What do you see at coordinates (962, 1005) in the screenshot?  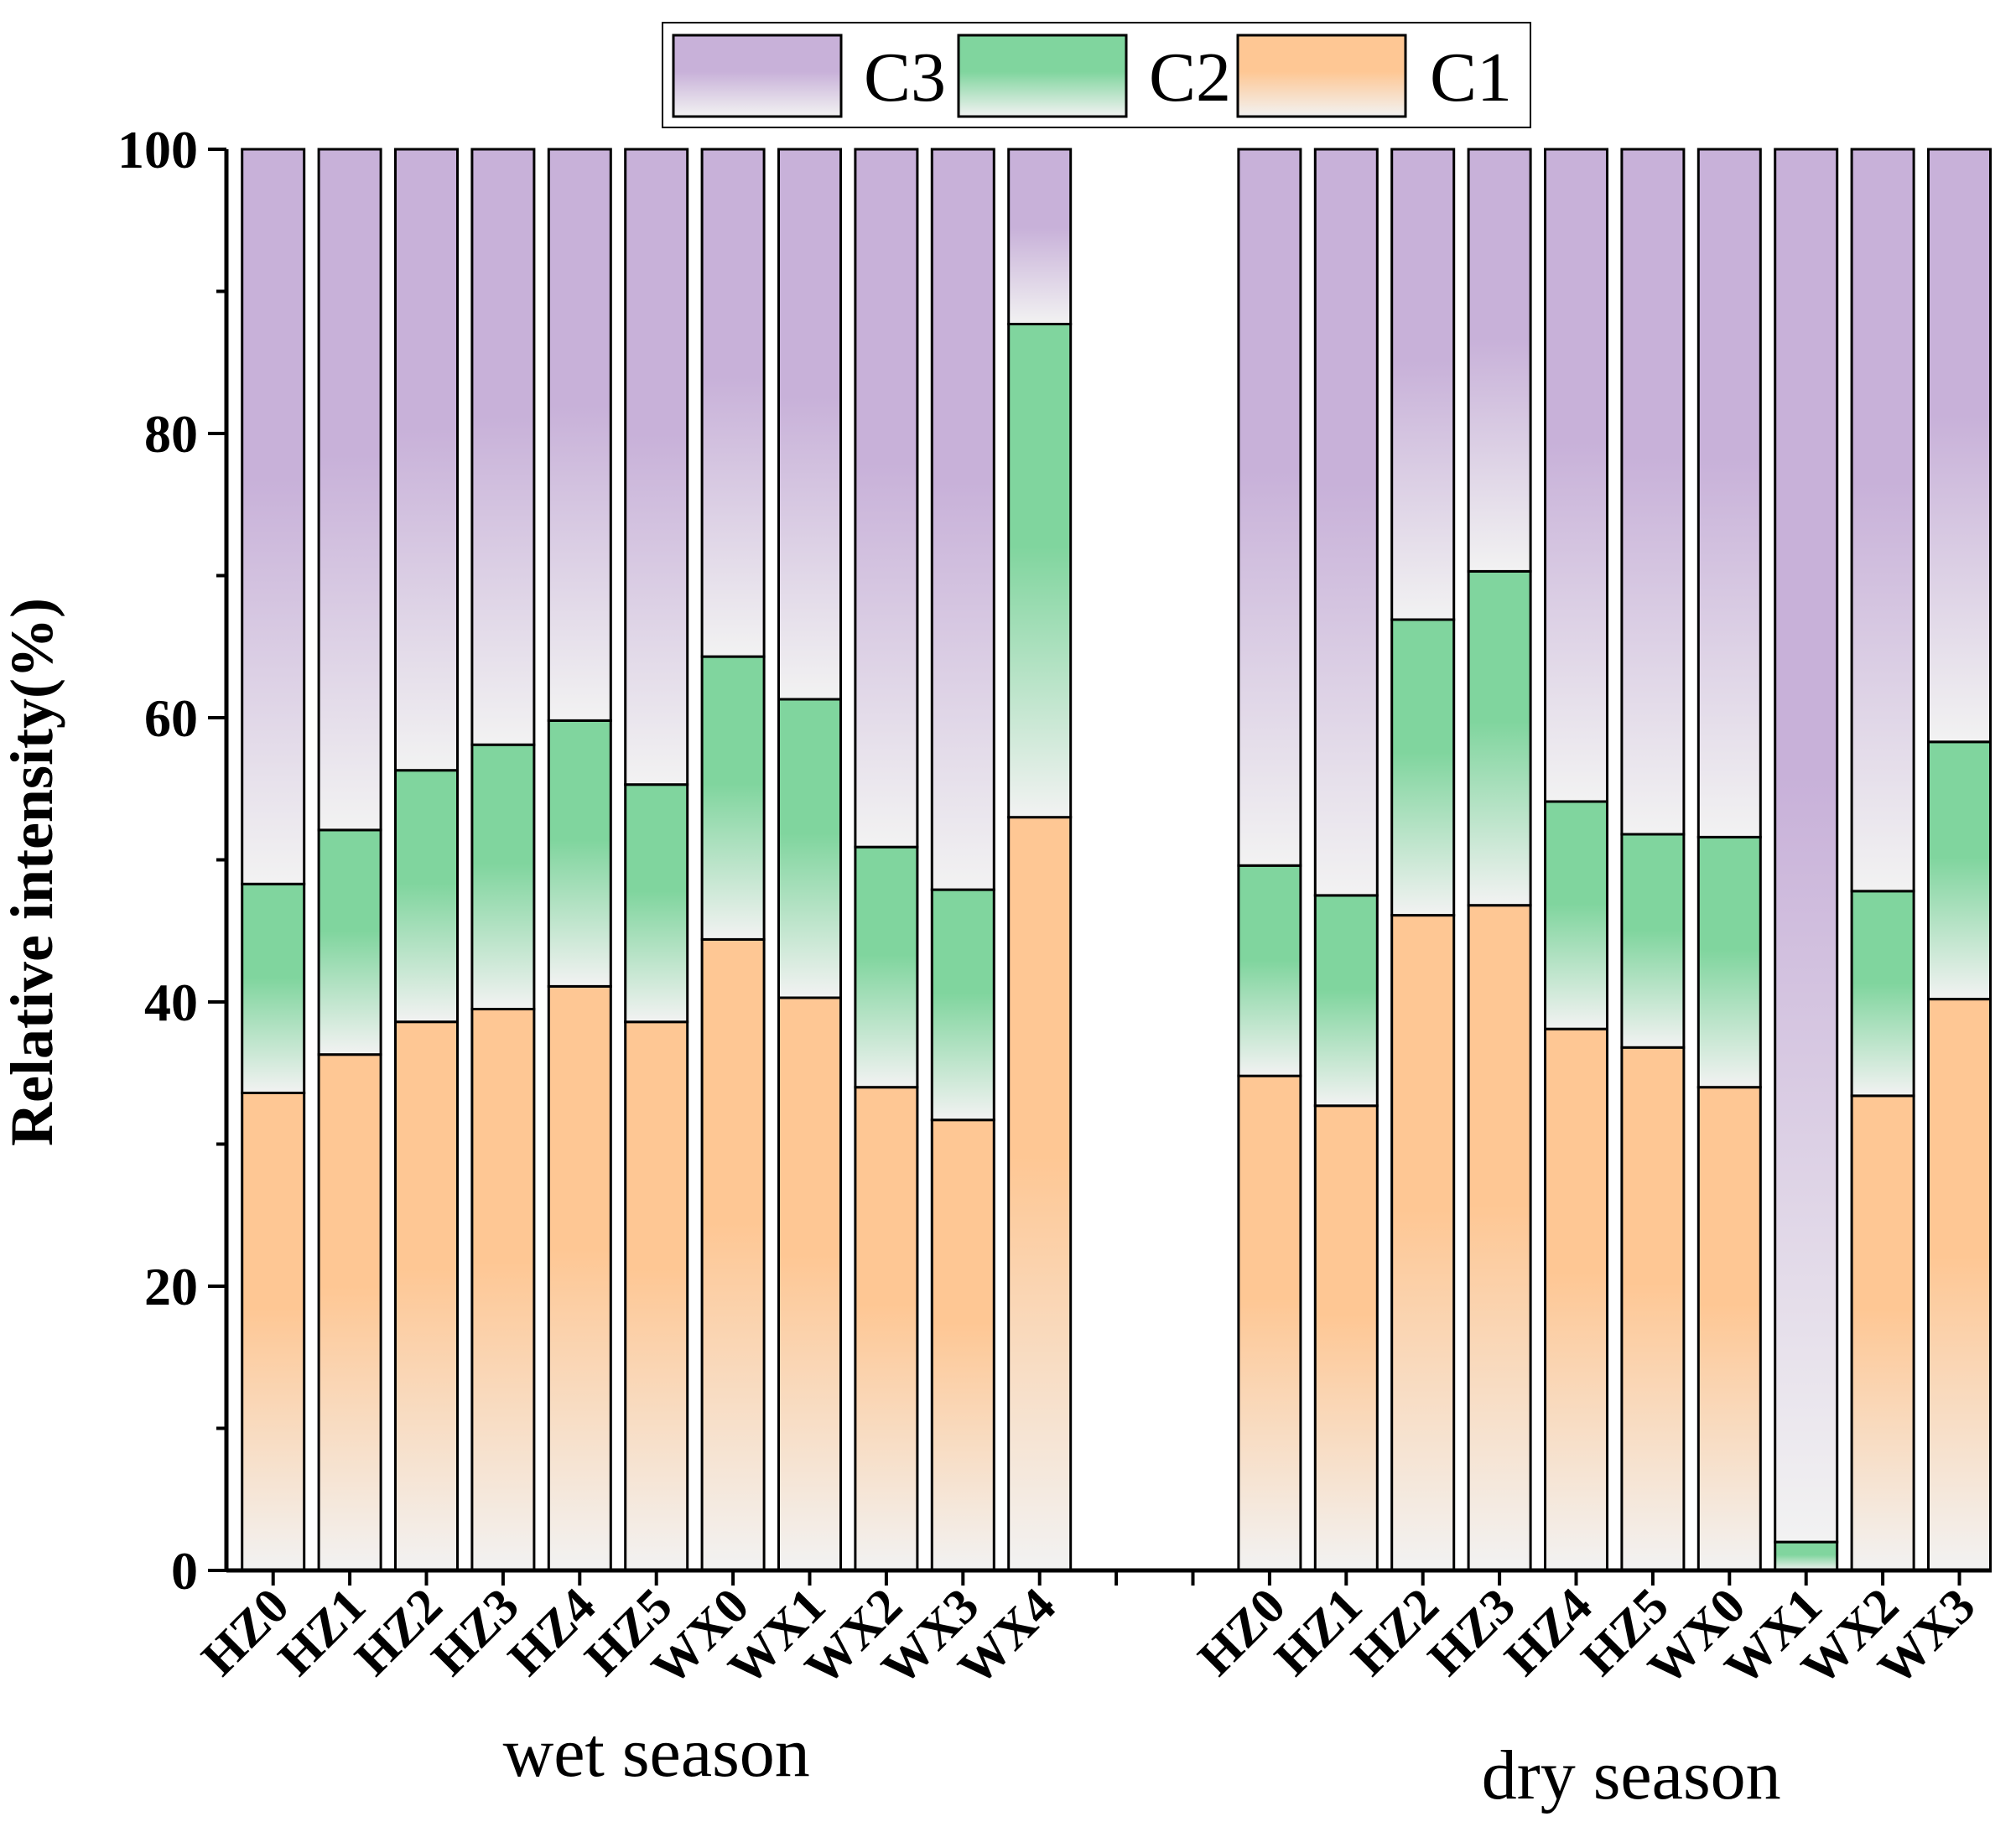 I see `bar-wet-season-wx3-c2` at bounding box center [962, 1005].